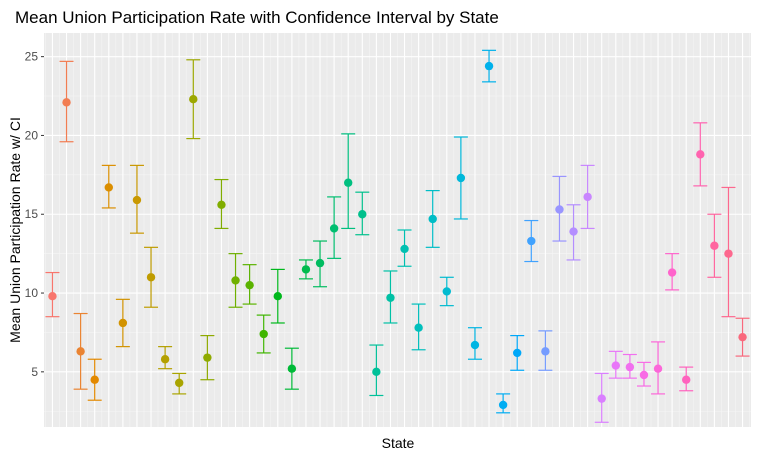 This screenshot has height=459, width=758. What do you see at coordinates (32, 135) in the screenshot?
I see `y-tick-label: 20` at bounding box center [32, 135].